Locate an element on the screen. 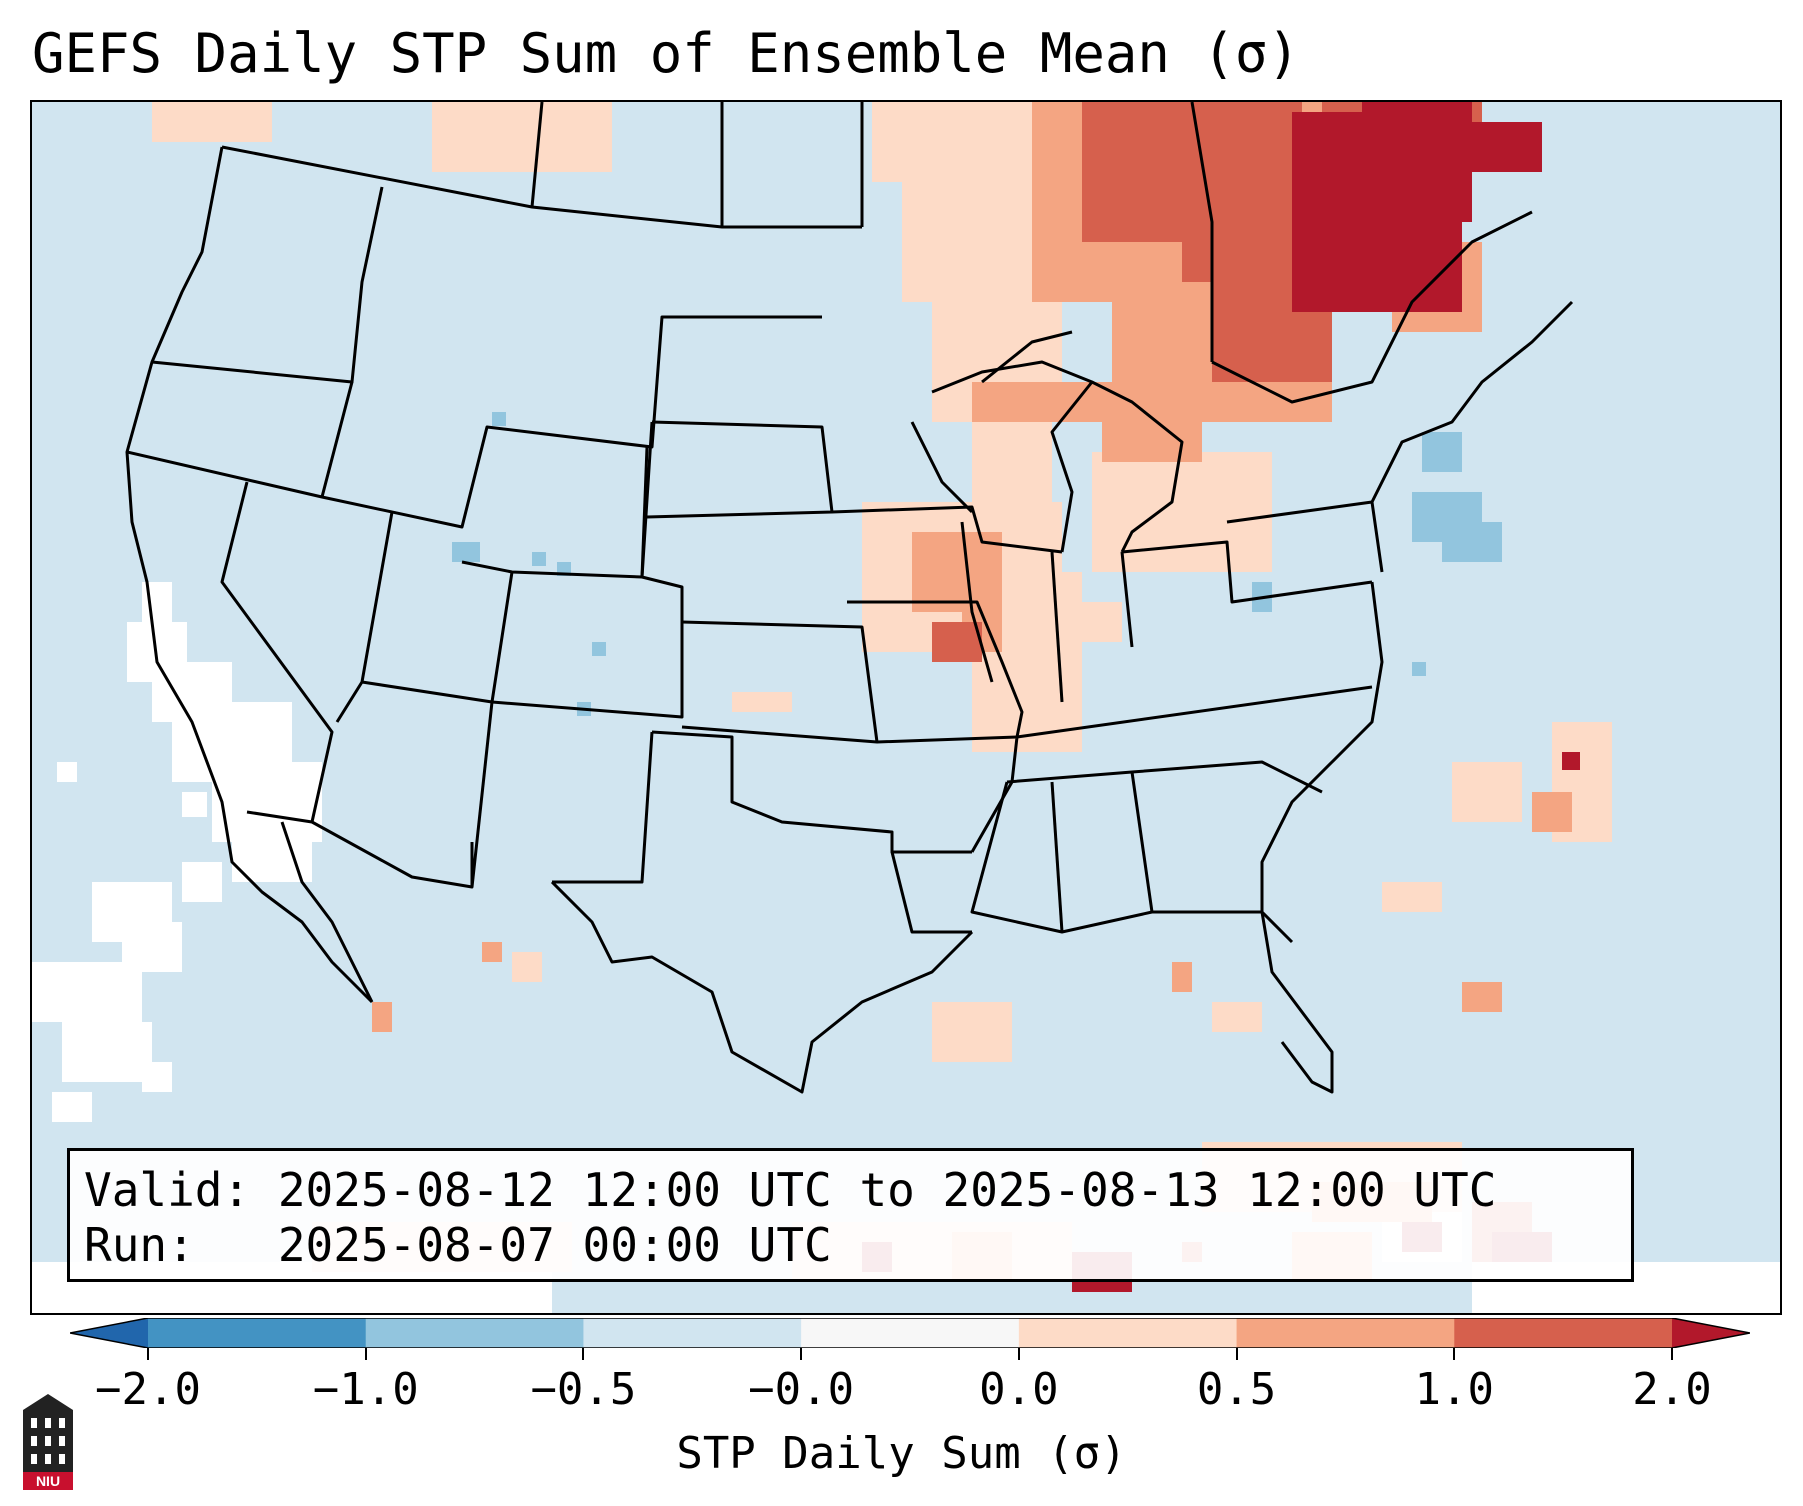 The width and height of the screenshot is (1803, 1506). colorbar-segments is located at coordinates (910, 1333).